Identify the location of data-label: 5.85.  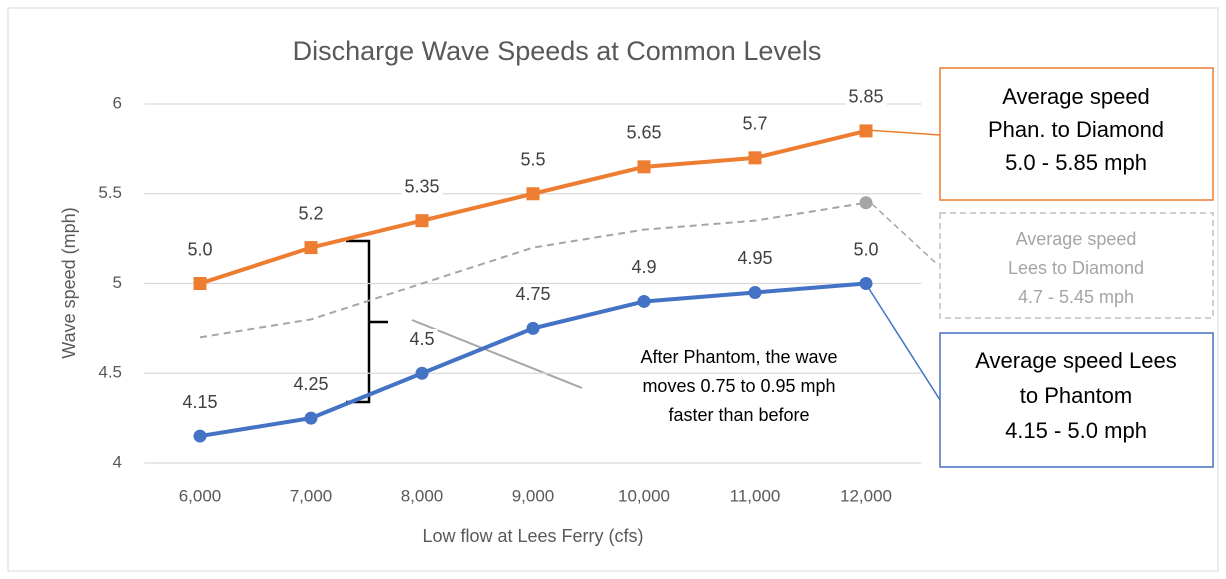
(865, 97).